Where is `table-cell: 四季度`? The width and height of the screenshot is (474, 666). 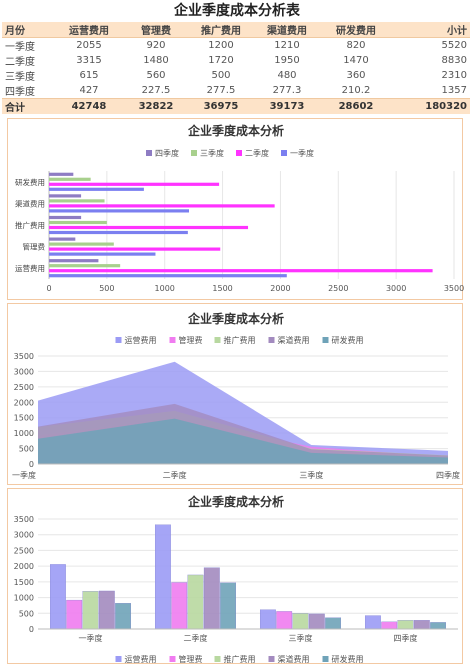 table-cell: 四季度 is located at coordinates (20, 92).